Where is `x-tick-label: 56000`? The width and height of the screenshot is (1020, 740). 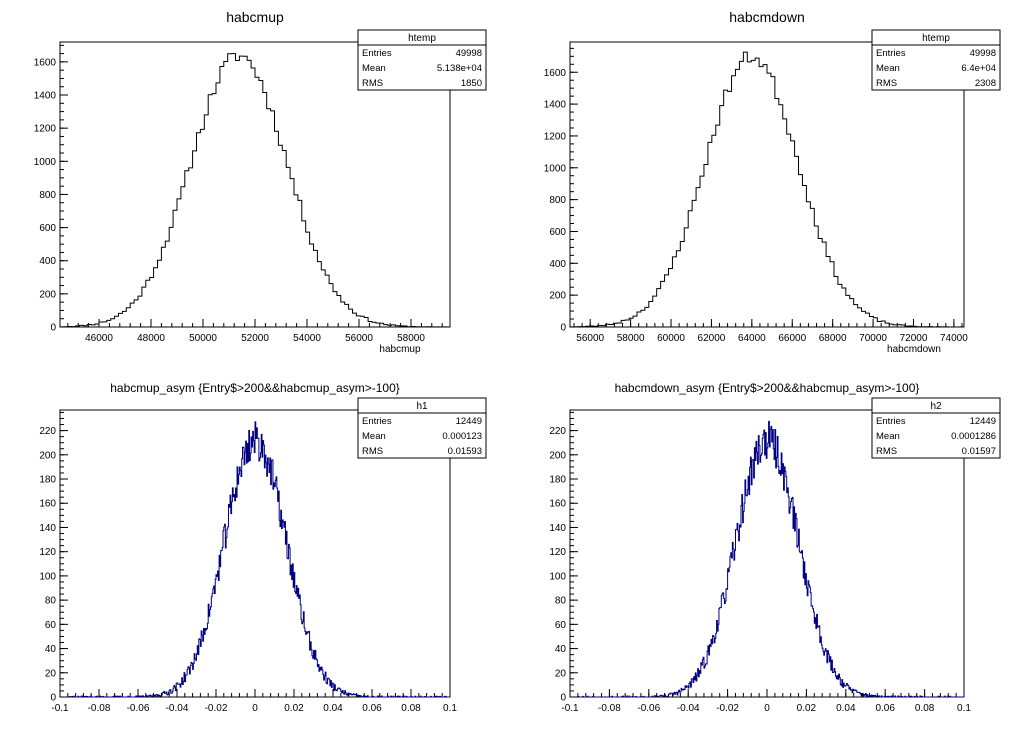 x-tick-label: 56000 is located at coordinates (359, 338).